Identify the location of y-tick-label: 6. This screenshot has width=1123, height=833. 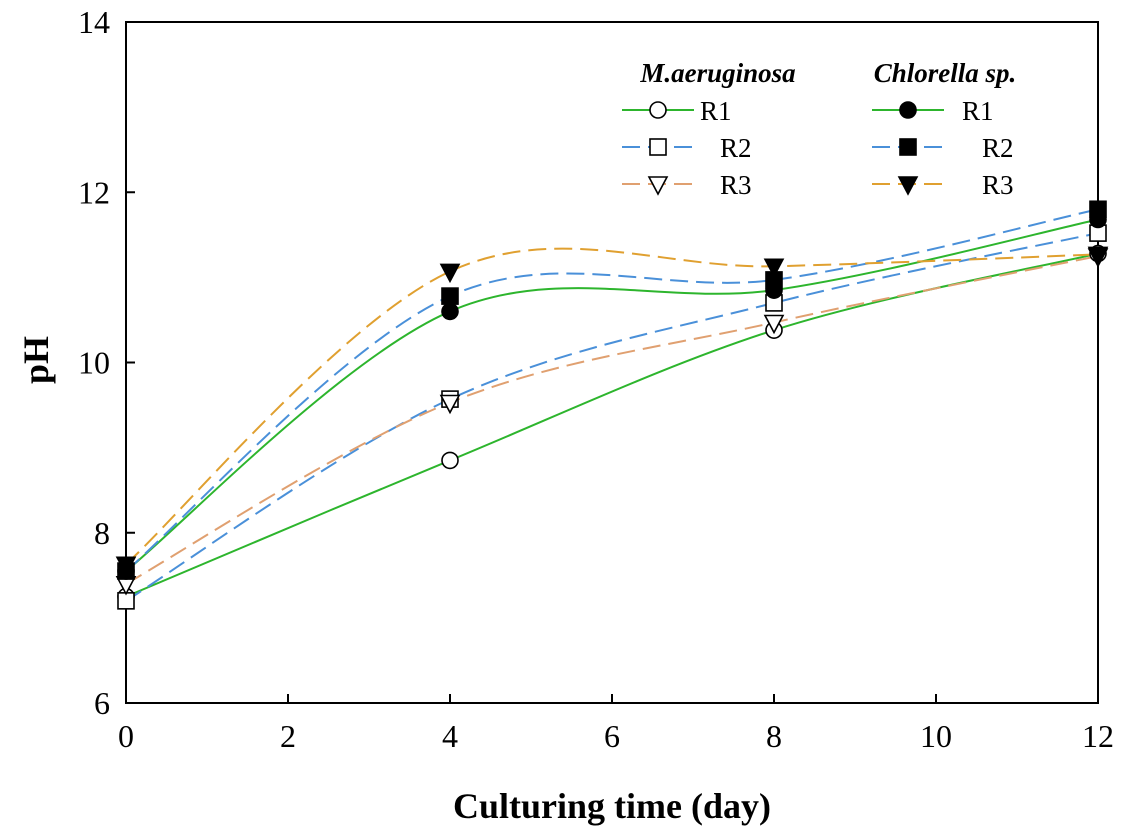
(102, 703).